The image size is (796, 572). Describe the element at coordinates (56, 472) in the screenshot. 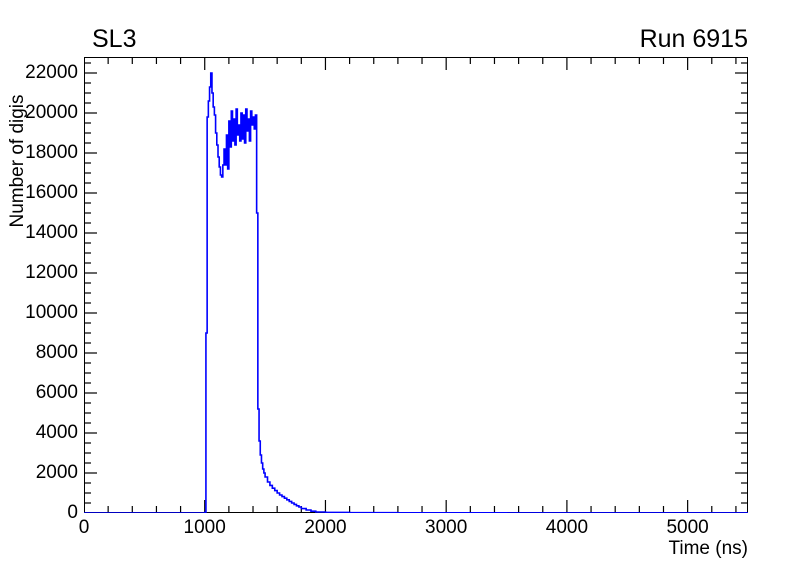

I see `y-tick-label: 2000` at that location.